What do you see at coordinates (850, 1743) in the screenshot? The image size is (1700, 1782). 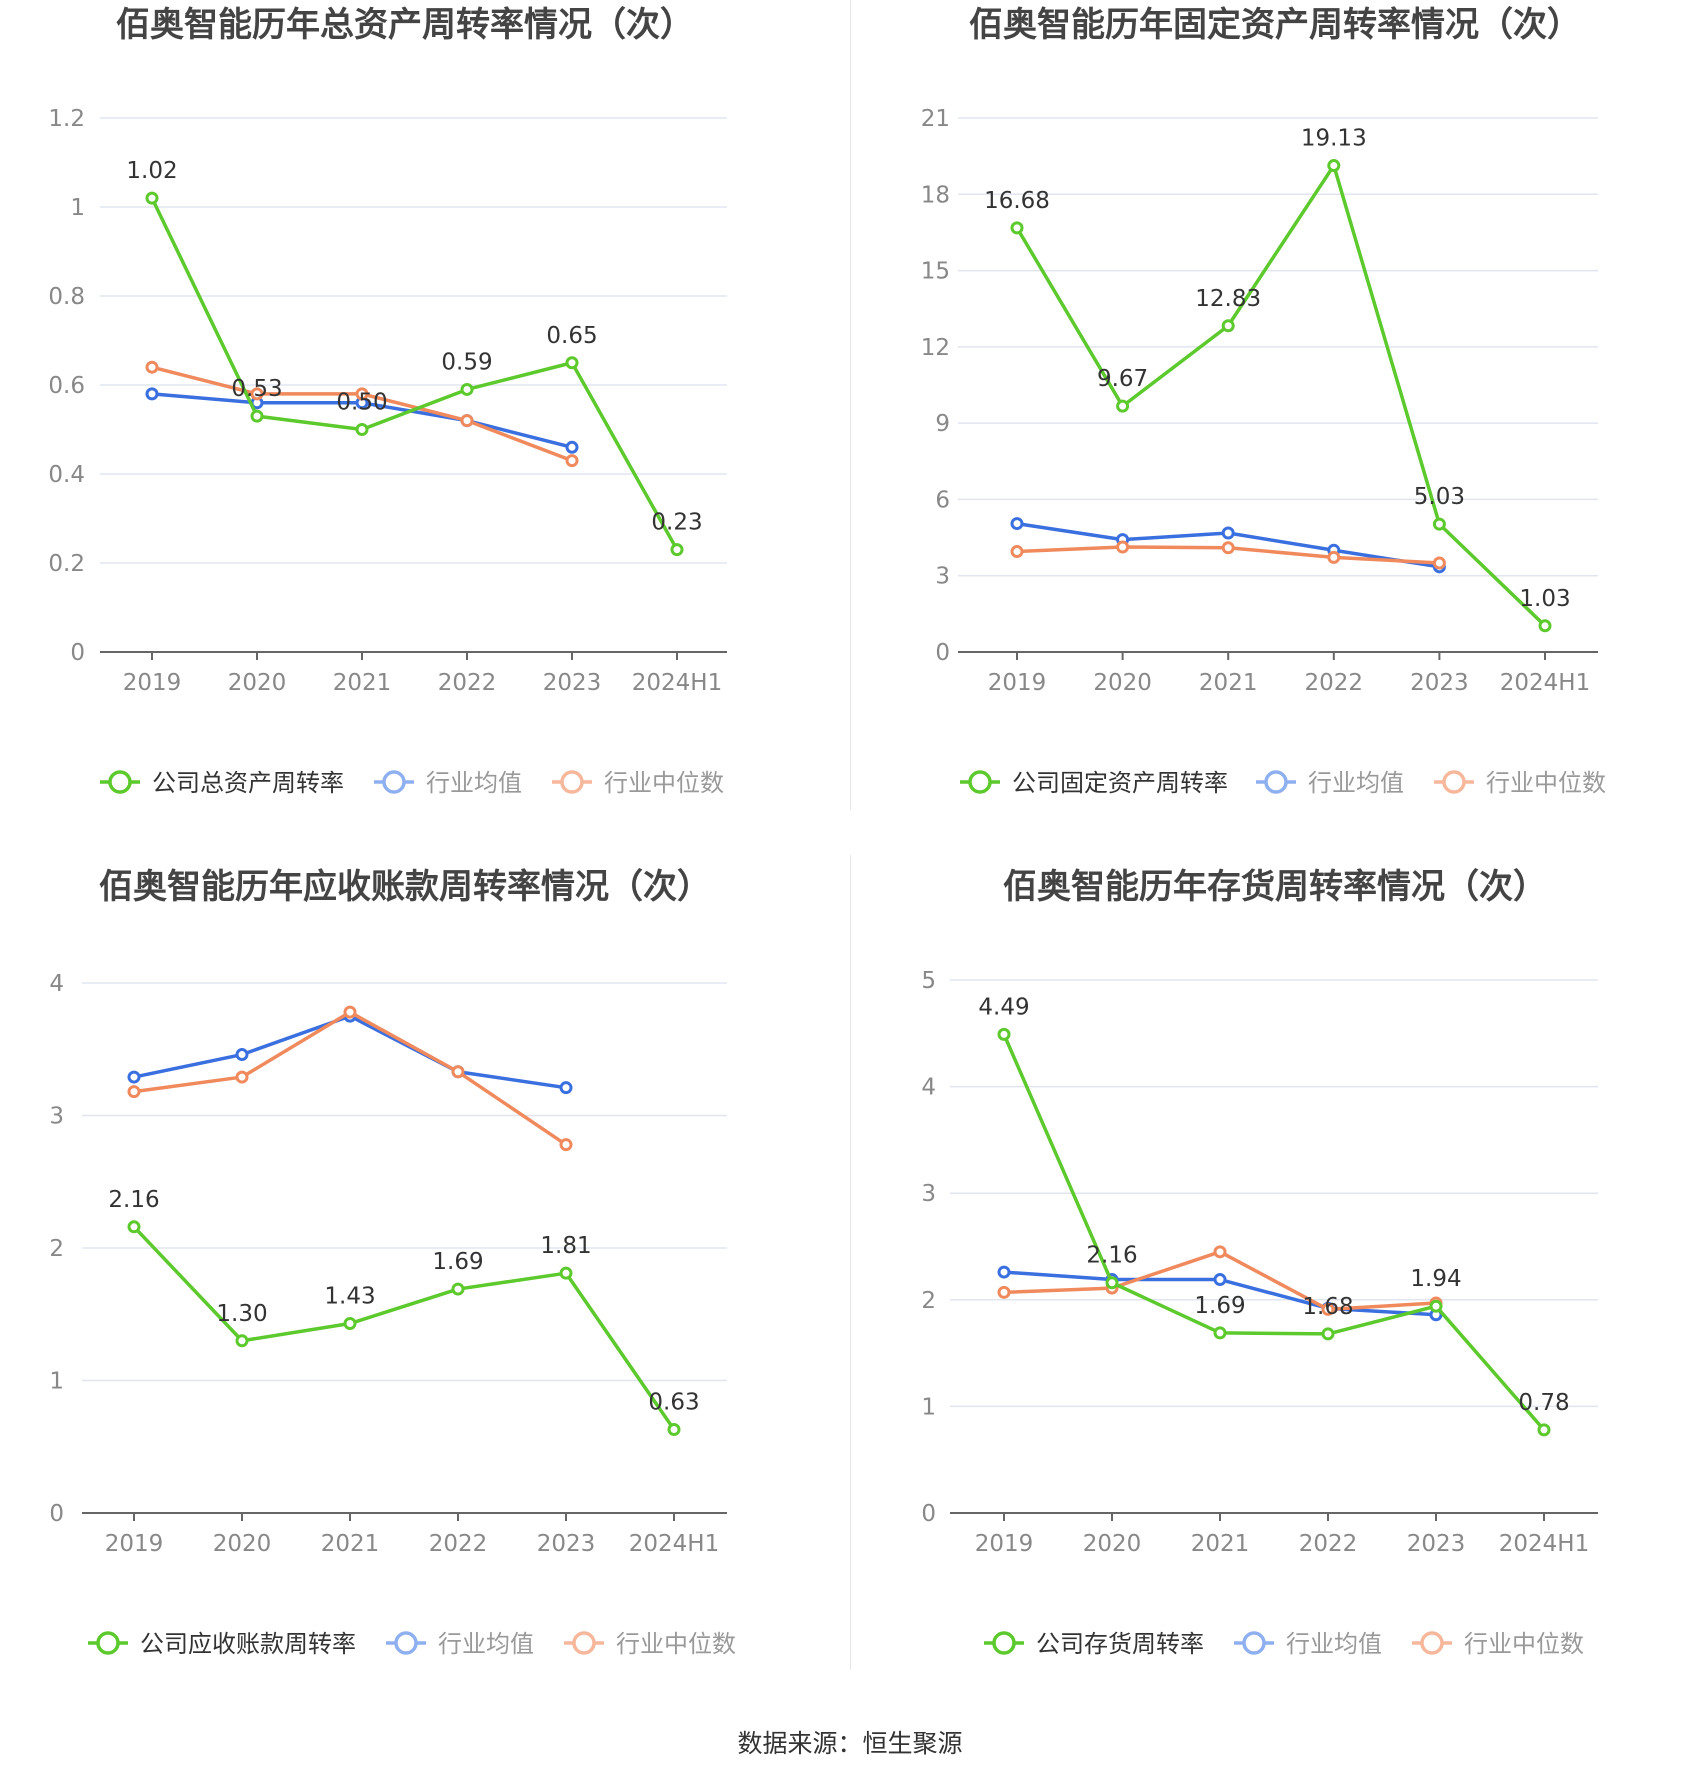 I see `data-source-note: 数据来源：恒生聚源` at bounding box center [850, 1743].